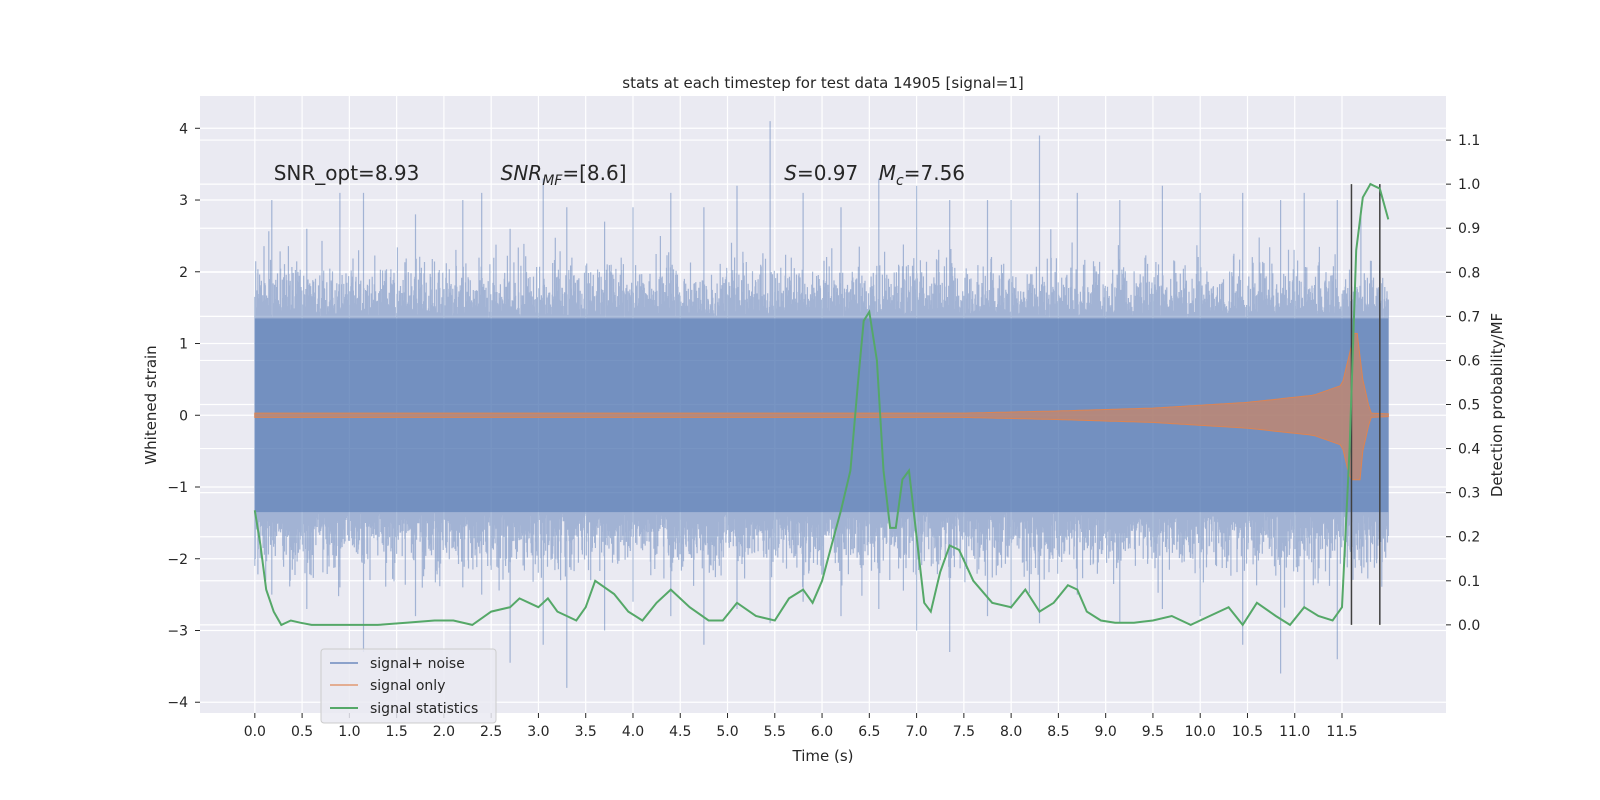  I want to click on y-right-tick-label: 0.8, so click(1469, 273).